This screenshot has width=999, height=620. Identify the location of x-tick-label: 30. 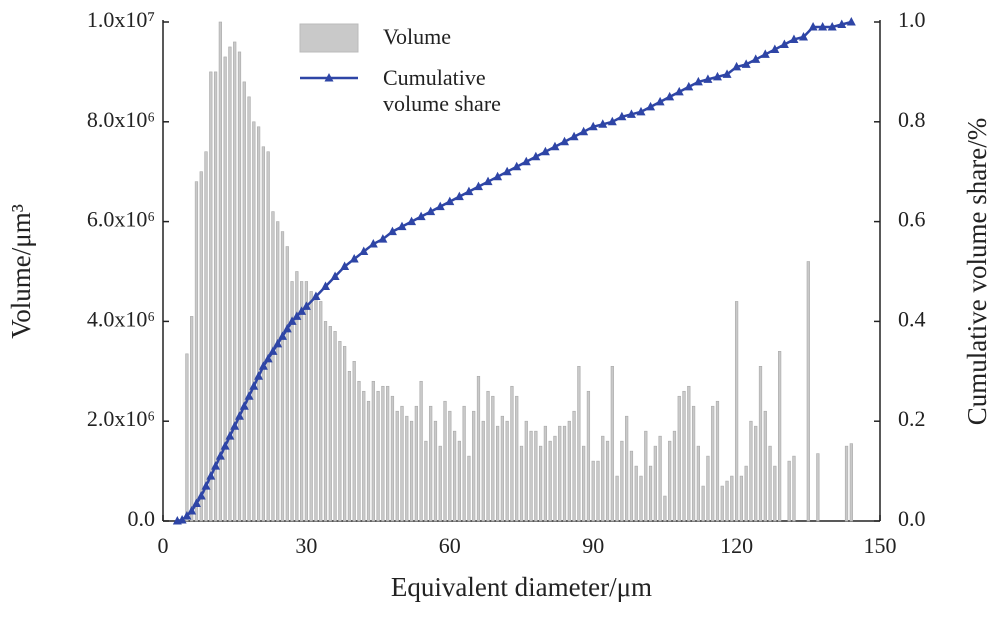
(306, 545).